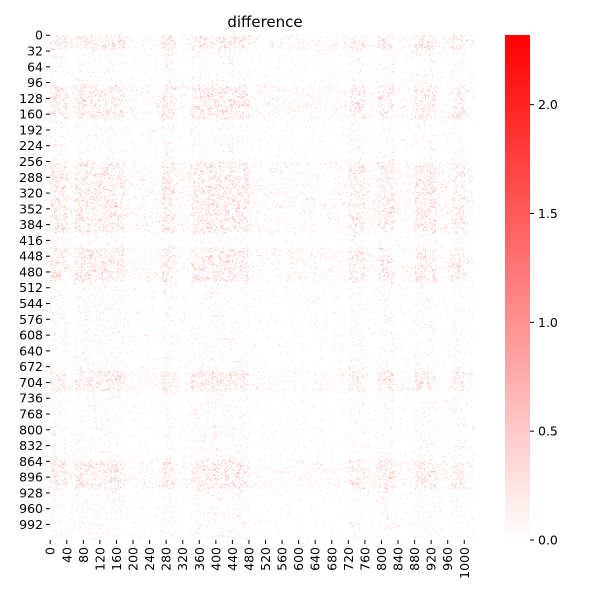 This screenshot has height=600, width=600. What do you see at coordinates (31, 193) in the screenshot?
I see `y-tick-label: 320` at bounding box center [31, 193].